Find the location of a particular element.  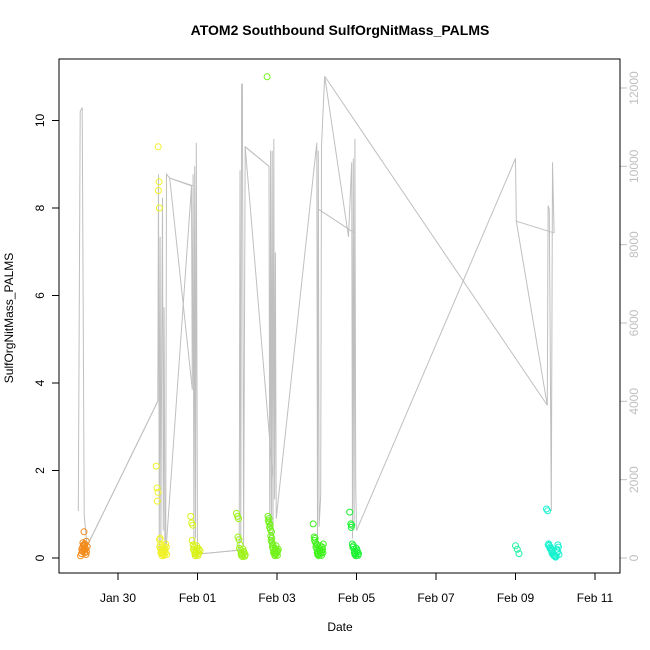

y-axis-label: SulfOrgNitMass_PALMS is located at coordinates (9, 318).